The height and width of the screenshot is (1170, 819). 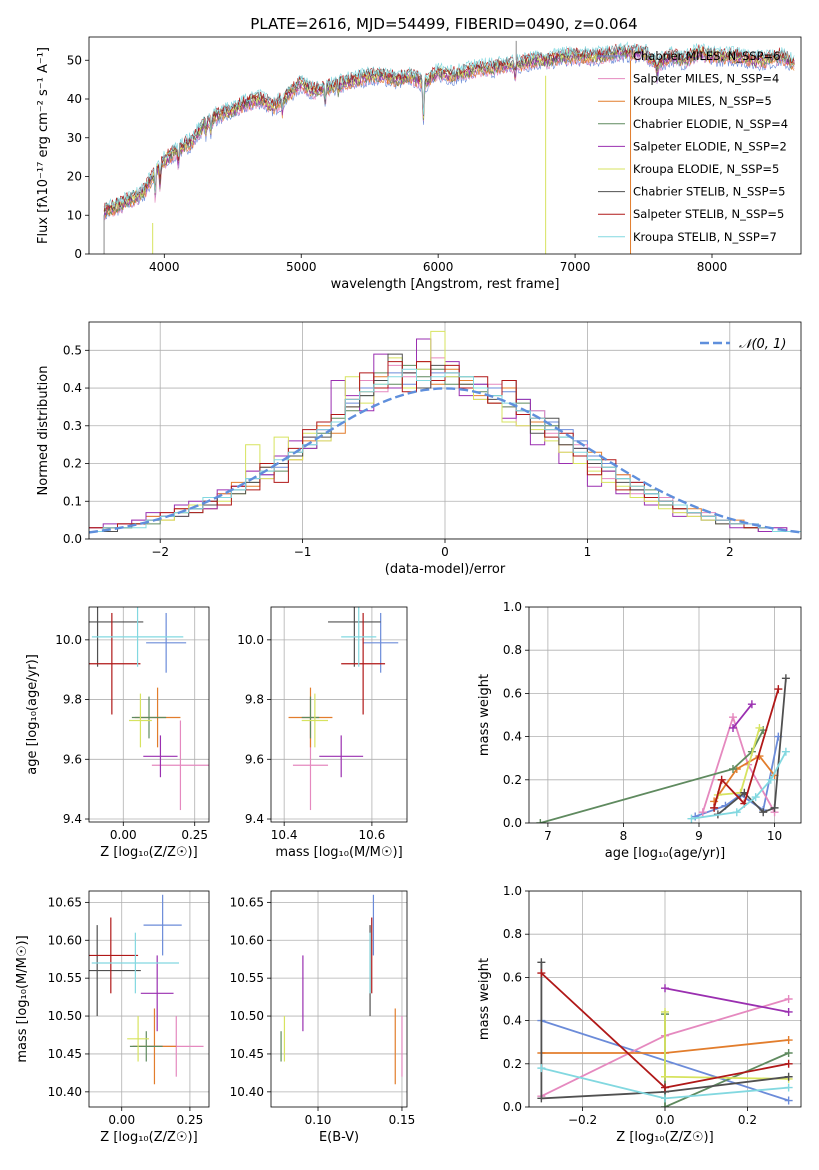 What do you see at coordinates (72, 501) in the screenshot?
I see `y-tick-label: 0.1` at bounding box center [72, 501].